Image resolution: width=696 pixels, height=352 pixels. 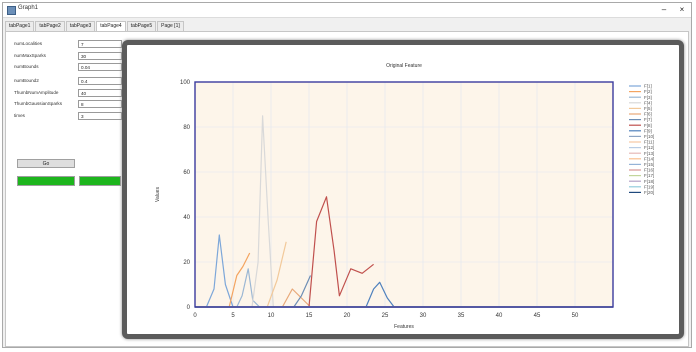 I want to click on x-tick-label: 30, so click(x=423, y=316).